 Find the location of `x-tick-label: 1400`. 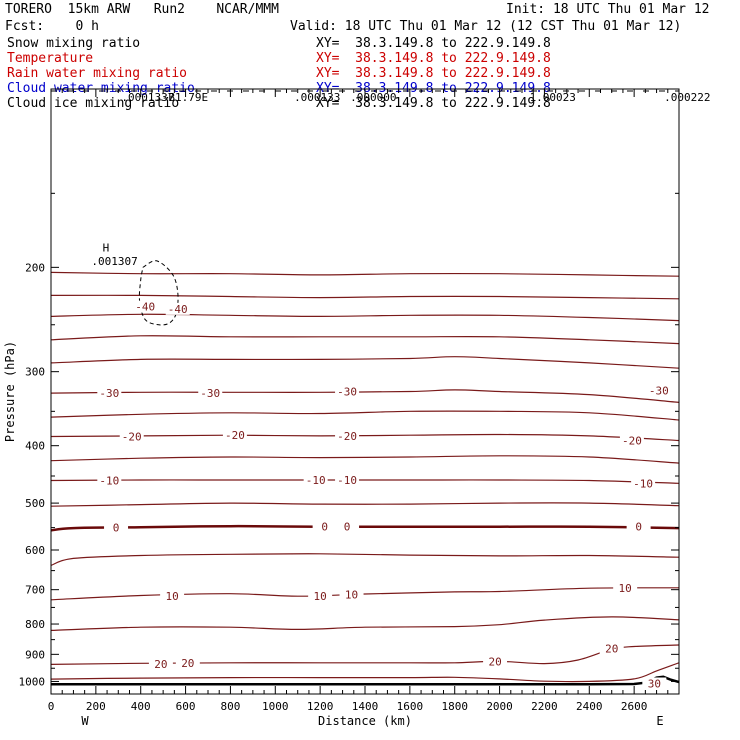

x-tick-label: 1400 is located at coordinates (365, 706).